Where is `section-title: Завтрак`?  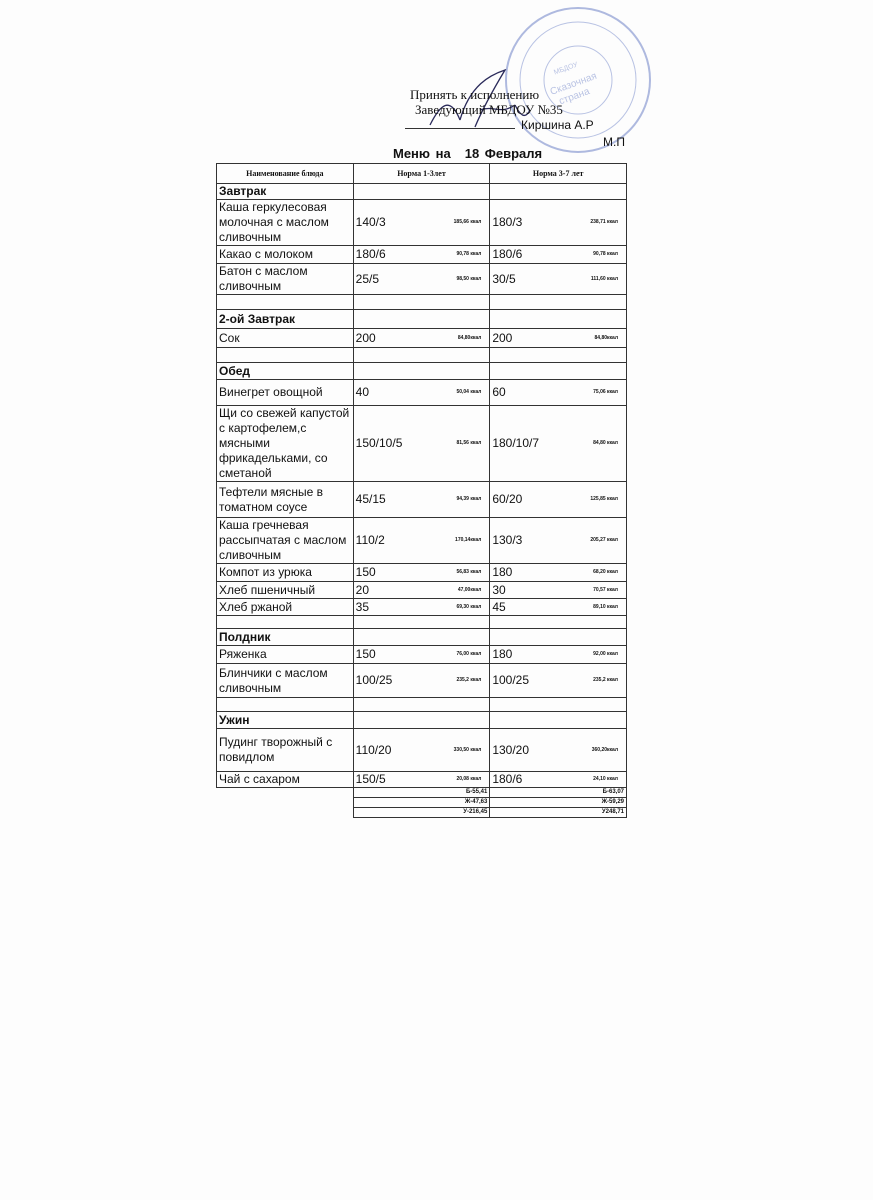
section-title: Завтрак is located at coordinates (285, 191).